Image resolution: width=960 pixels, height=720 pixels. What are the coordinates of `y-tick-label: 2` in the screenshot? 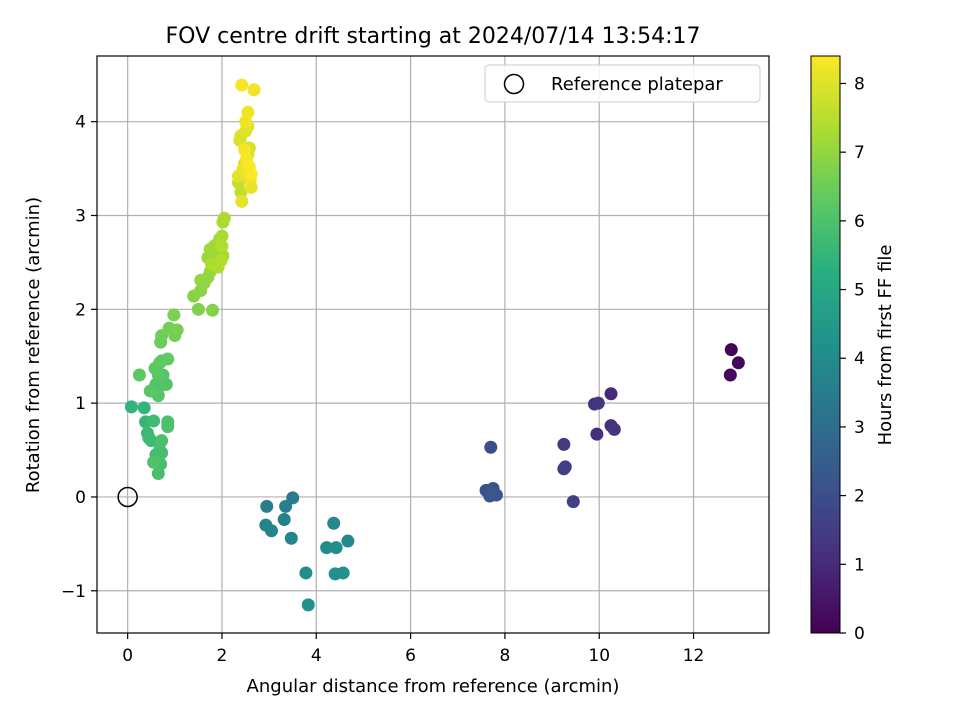 It's located at (80, 310).